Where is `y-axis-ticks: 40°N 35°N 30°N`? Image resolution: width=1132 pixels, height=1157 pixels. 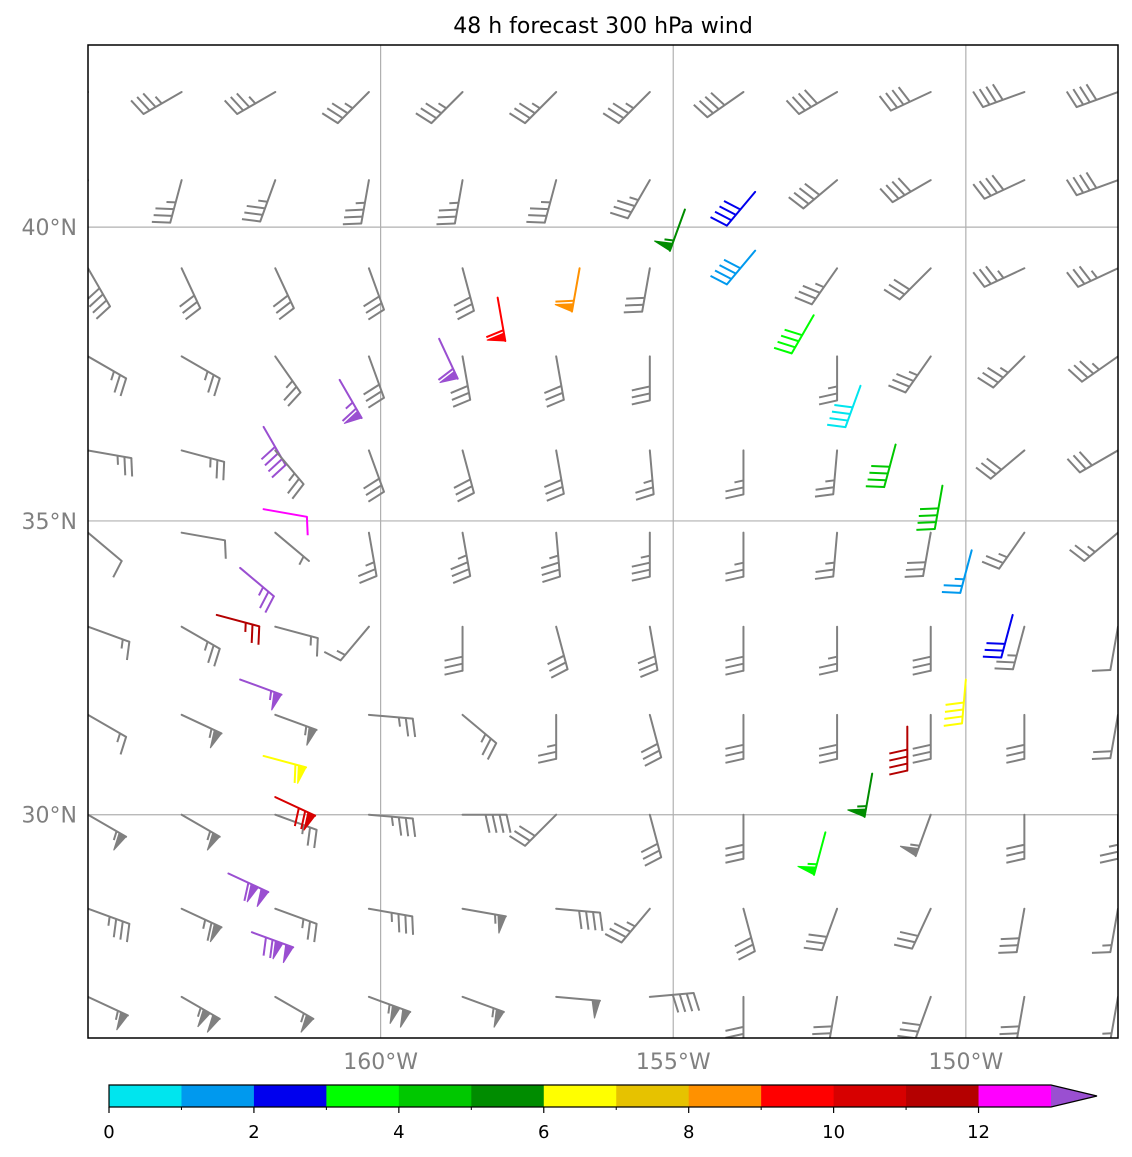
y-axis-ticks: 40°N 35°N 30°N is located at coordinates (49, 522).